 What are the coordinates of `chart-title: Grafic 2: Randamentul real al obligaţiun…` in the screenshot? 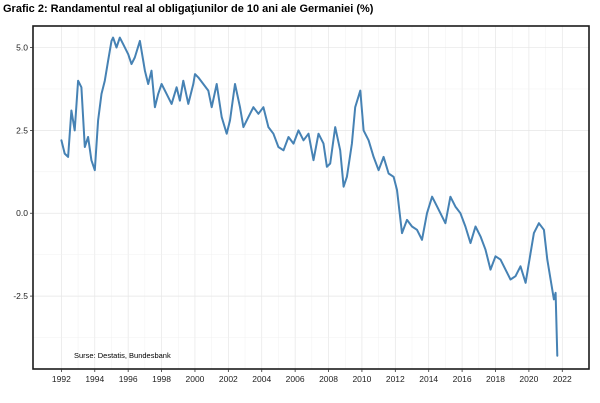 It's located at (188, 9).